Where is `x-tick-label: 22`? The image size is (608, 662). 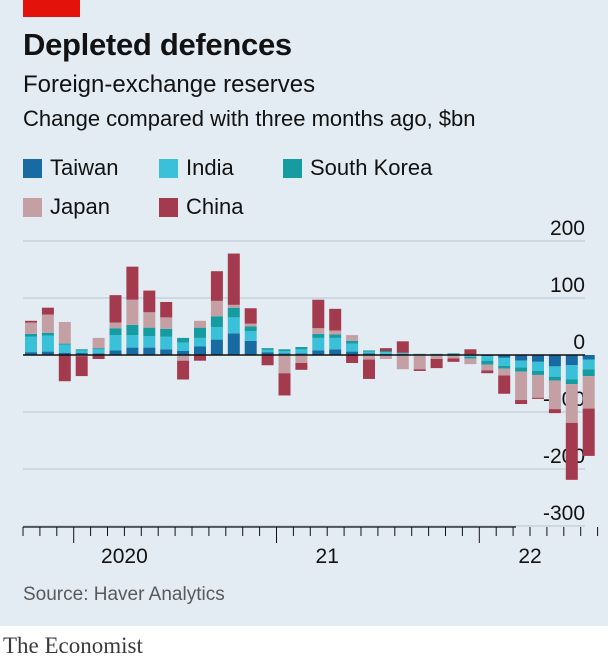
x-tick-label: 22 is located at coordinates (529, 556).